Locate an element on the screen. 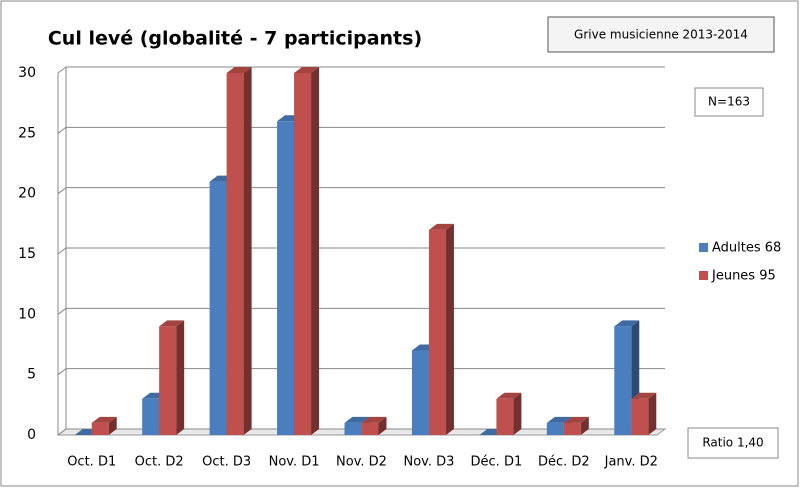  x-tick-label: Nov. D3 is located at coordinates (428, 462).